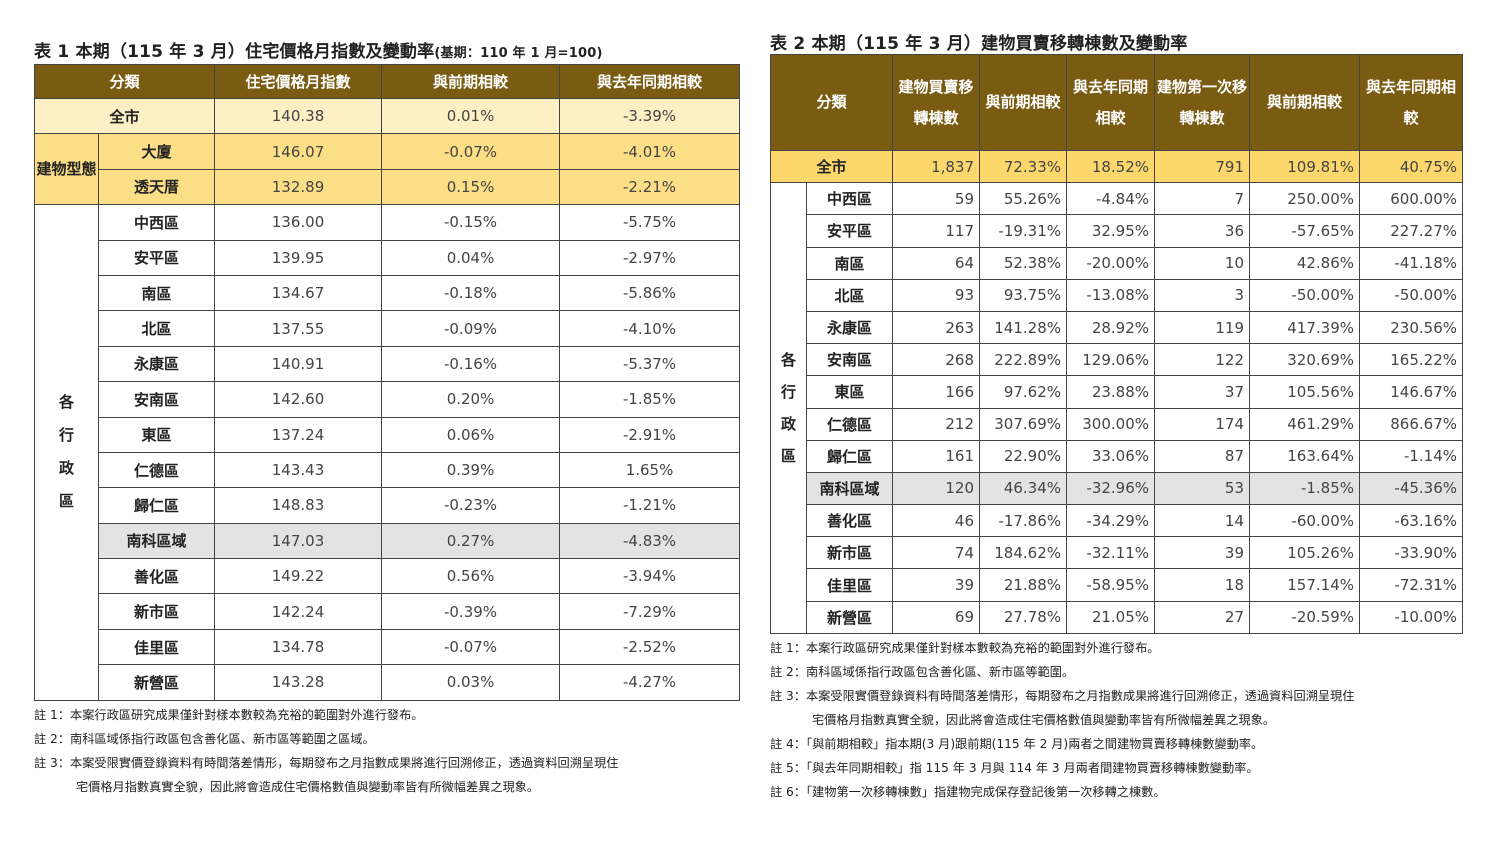  I want to click on table-cell: 132.89, so click(298, 187).